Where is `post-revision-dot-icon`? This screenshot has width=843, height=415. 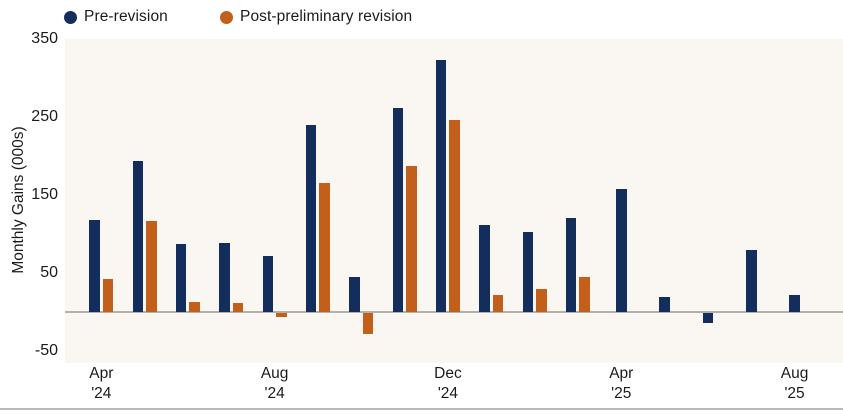
post-revision-dot-icon is located at coordinates (226, 17).